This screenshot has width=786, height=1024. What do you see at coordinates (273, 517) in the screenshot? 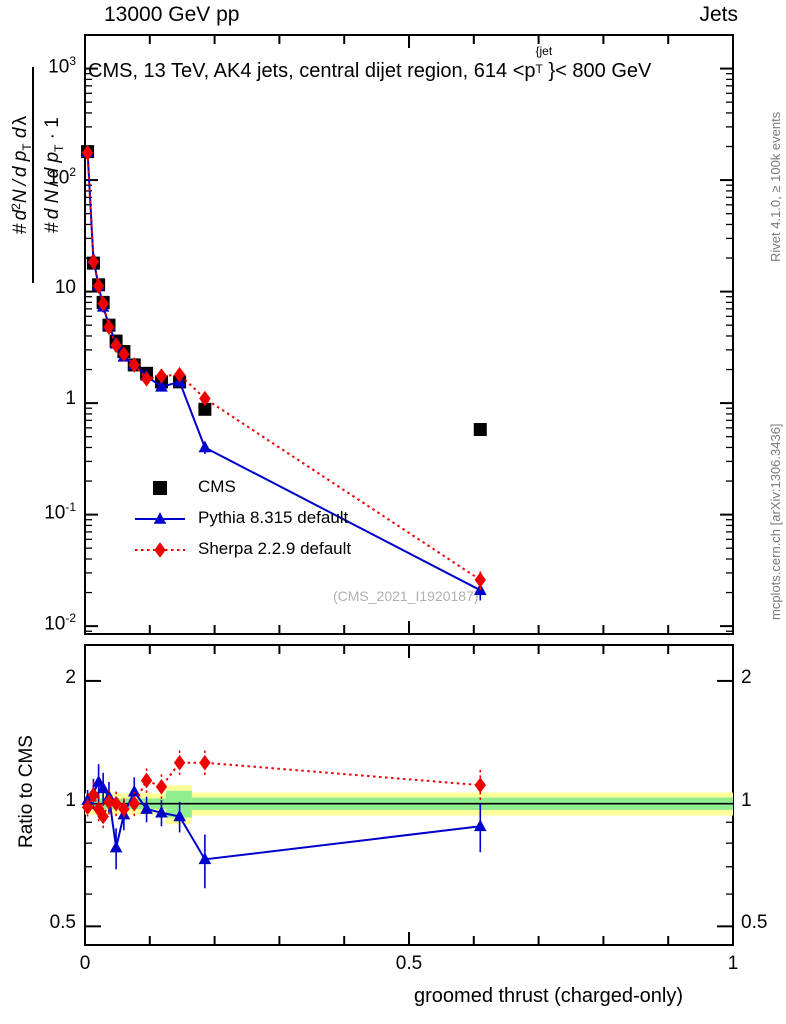
I see `legend-label-1: Pythia 8.315 default` at bounding box center [273, 517].